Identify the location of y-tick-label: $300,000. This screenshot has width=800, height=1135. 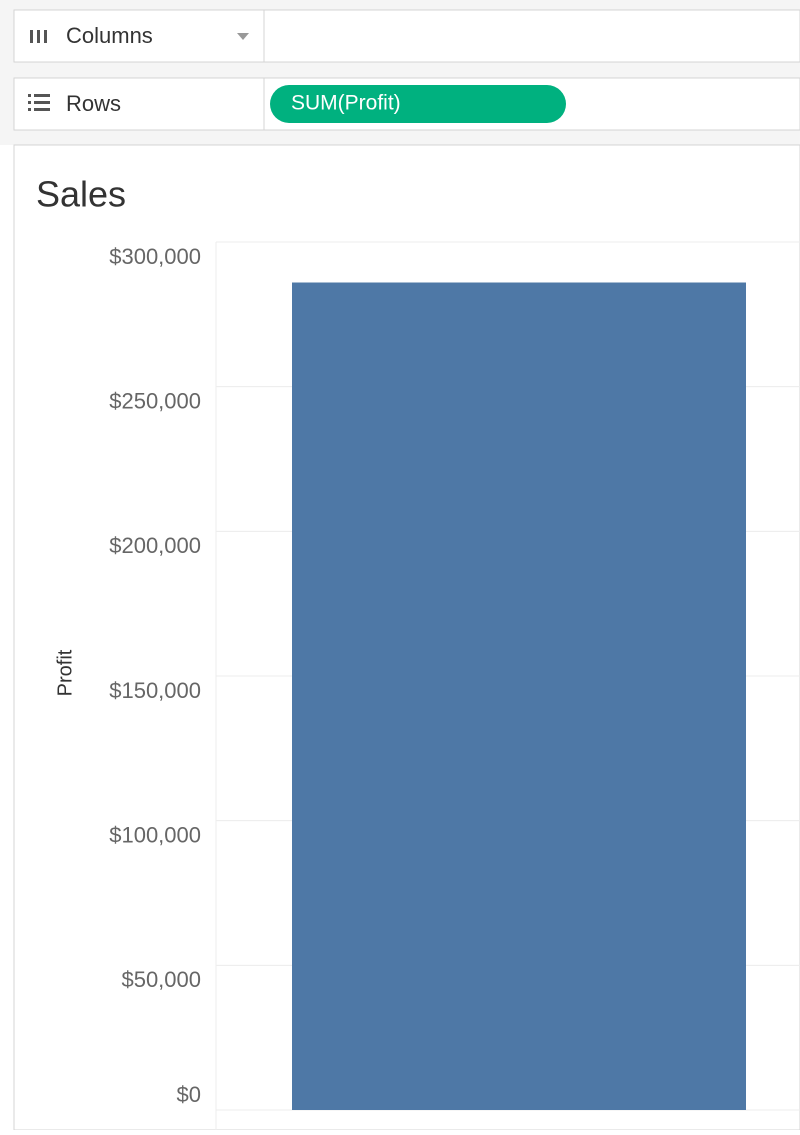
(155, 256).